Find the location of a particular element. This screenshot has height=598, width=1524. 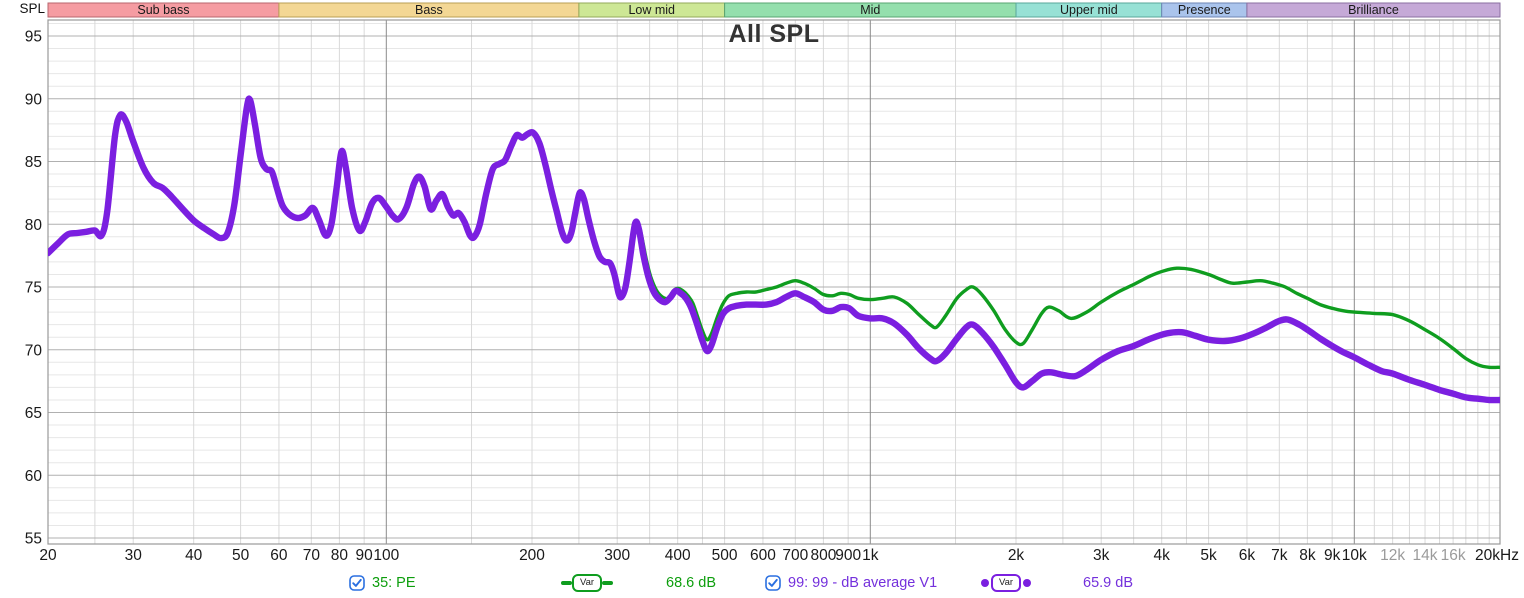

legend-label-avg: 99: 99 - dB average V1 is located at coordinates (863, 583).